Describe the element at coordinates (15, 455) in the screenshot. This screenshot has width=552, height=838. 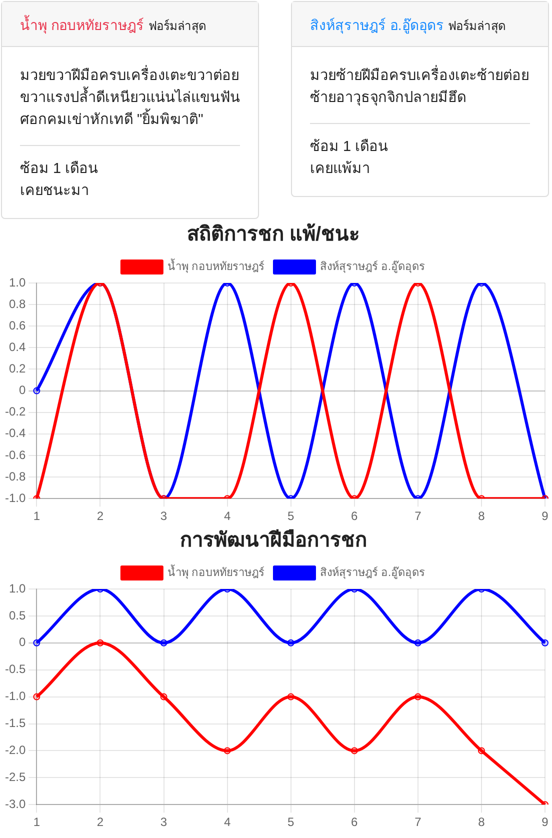
I see `y-tick-label: -0.6` at that location.